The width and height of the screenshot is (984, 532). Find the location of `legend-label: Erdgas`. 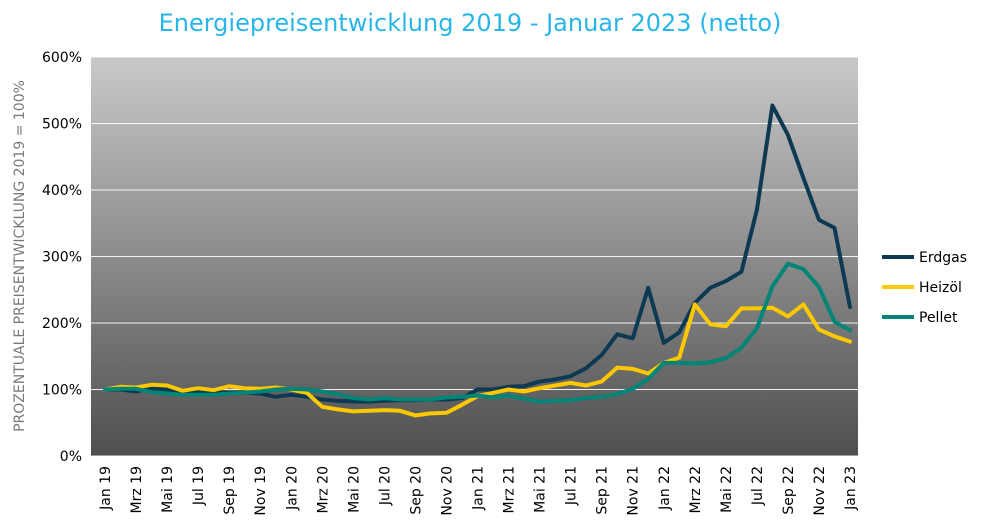

legend-label: Erdgas is located at coordinates (943, 258).